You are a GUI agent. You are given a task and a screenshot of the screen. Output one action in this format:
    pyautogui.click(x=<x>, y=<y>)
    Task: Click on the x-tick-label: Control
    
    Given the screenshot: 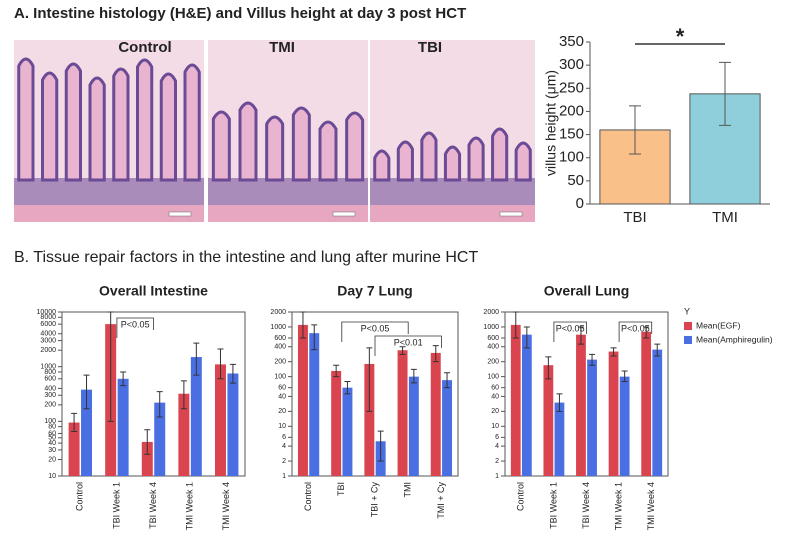 What is the action you would take?
    pyautogui.click(x=308, y=496)
    